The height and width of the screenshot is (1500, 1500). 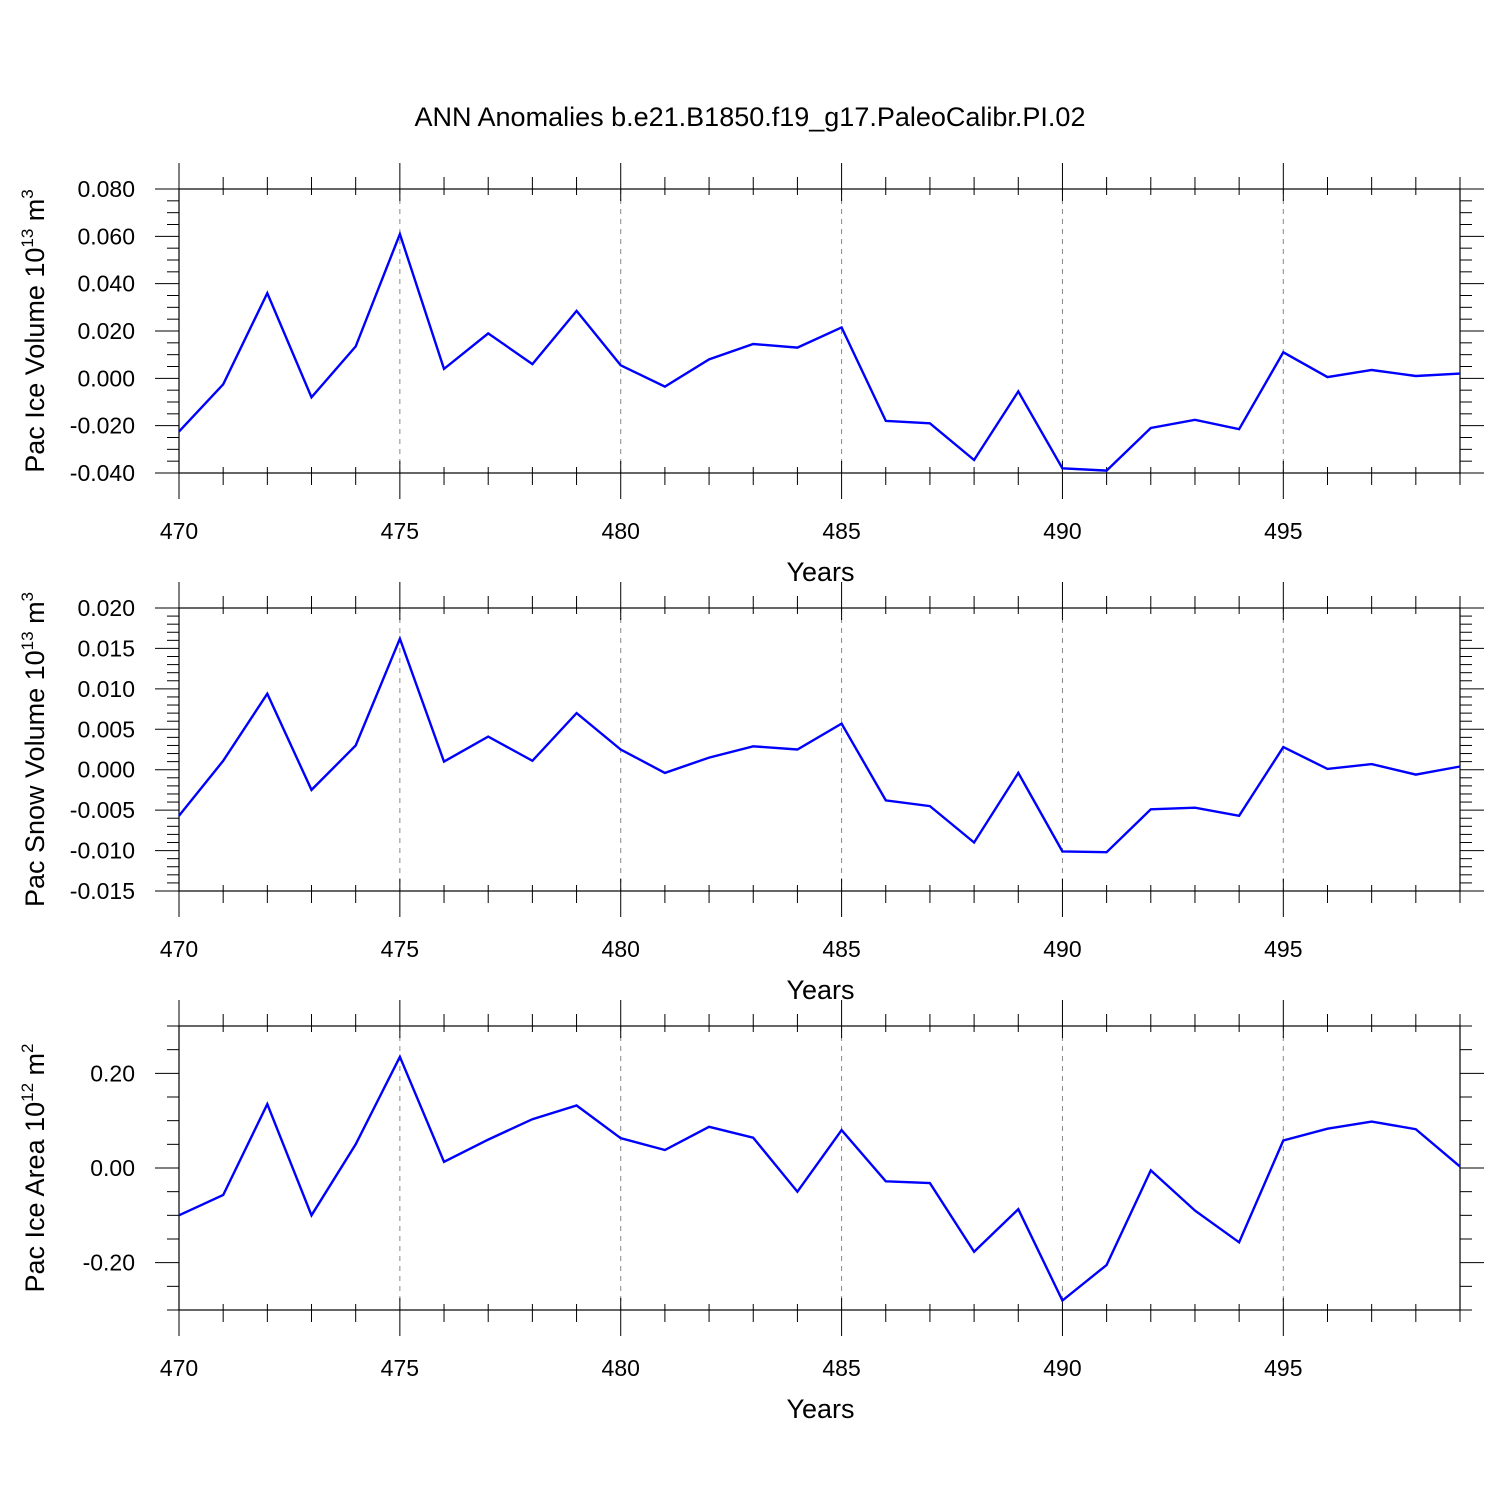 I want to click on y-tick-label: -0.040, so click(x=102, y=473).